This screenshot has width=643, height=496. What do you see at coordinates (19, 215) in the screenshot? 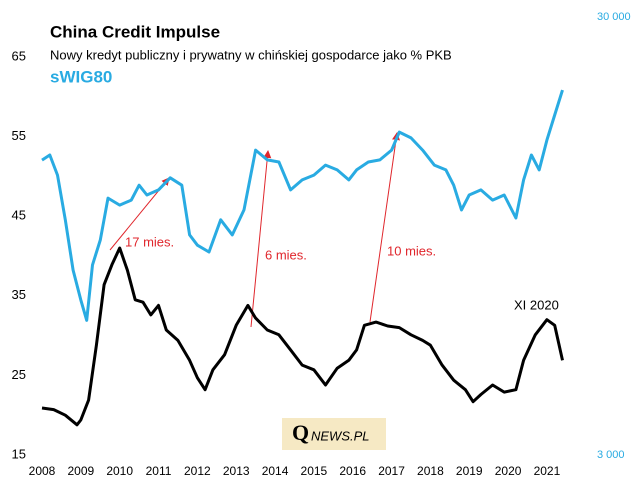
I see `y-tick-label: 45` at bounding box center [19, 215].